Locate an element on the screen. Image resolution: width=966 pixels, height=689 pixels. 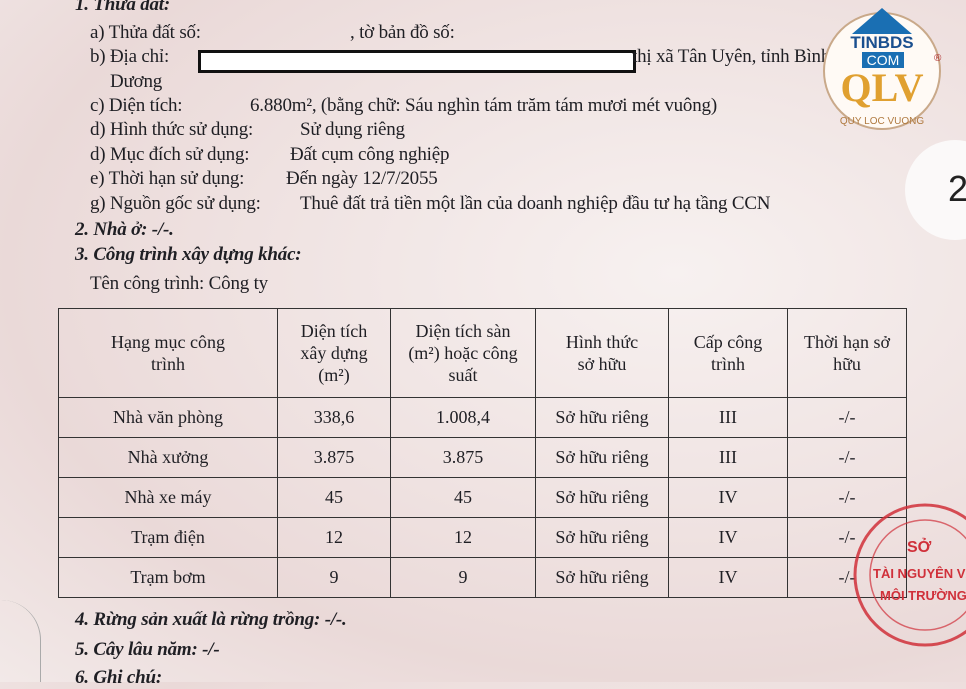
address-continued: Dương is located at coordinates (136, 81).